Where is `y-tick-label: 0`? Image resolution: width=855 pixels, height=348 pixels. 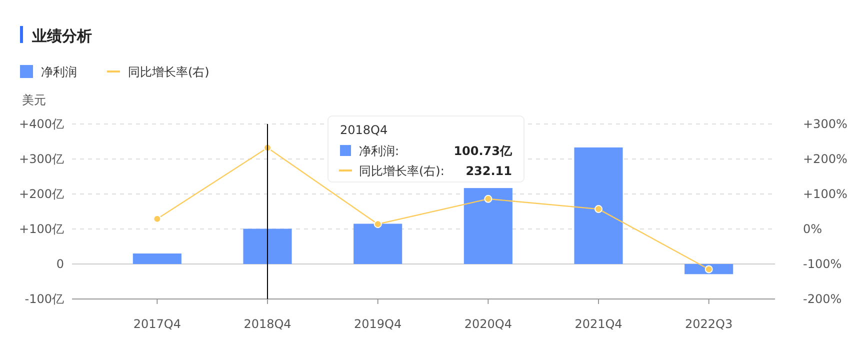
y-tick-label: 0 is located at coordinates (60, 264).